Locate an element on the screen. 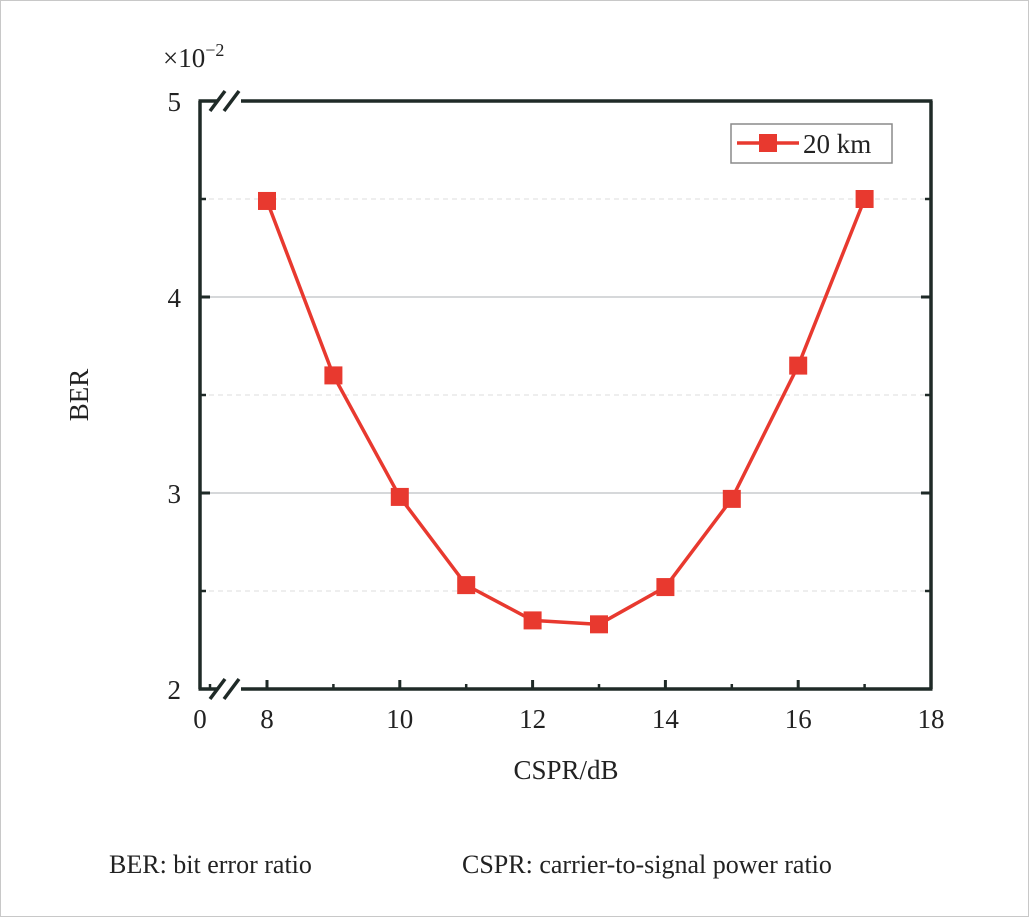 Image resolution: width=1029 pixels, height=917 pixels. caption-cspr: CSPR: carrier-to-signal power ratio is located at coordinates (647, 864).